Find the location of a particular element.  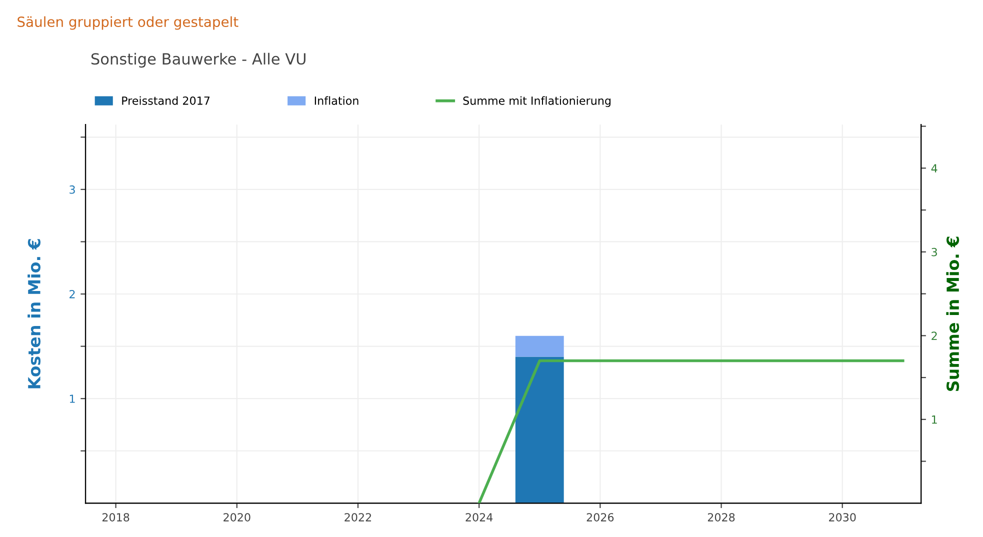

legend-label: Summe mit Inflationierung is located at coordinates (536, 102).